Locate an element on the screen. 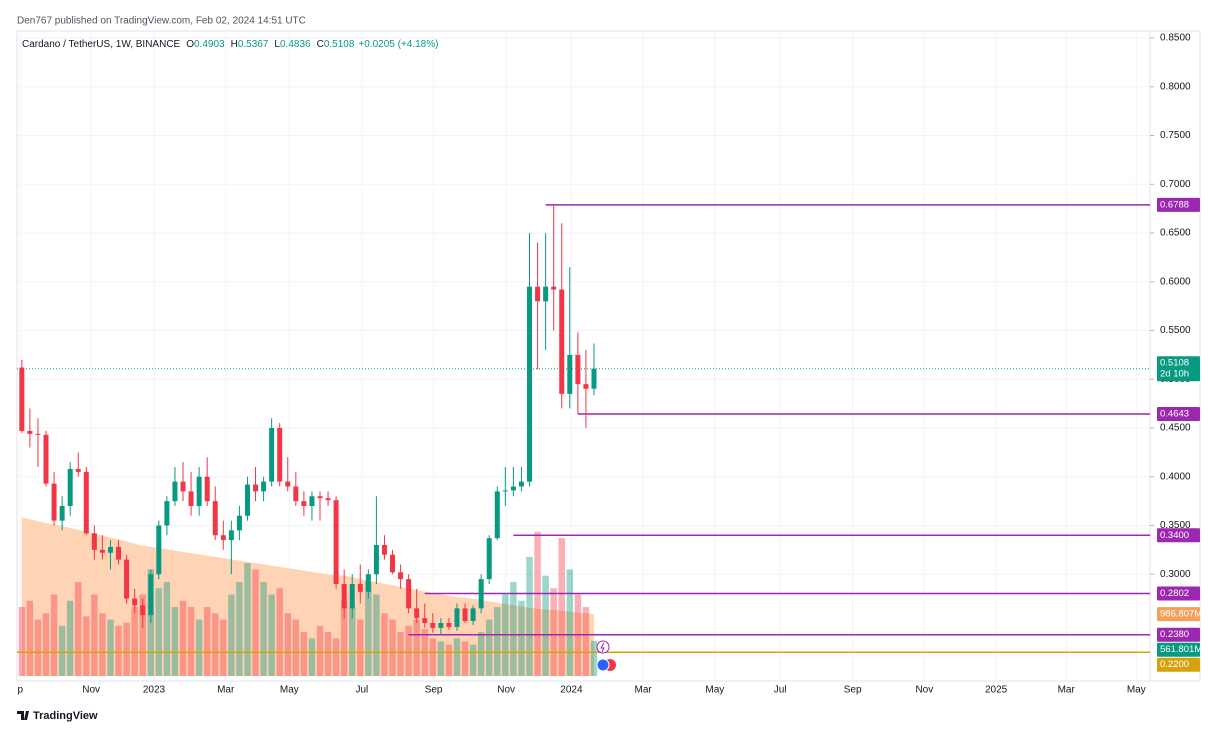 This screenshot has width=1220, height=740. y-tick-label: 0.6500 is located at coordinates (1175, 233).